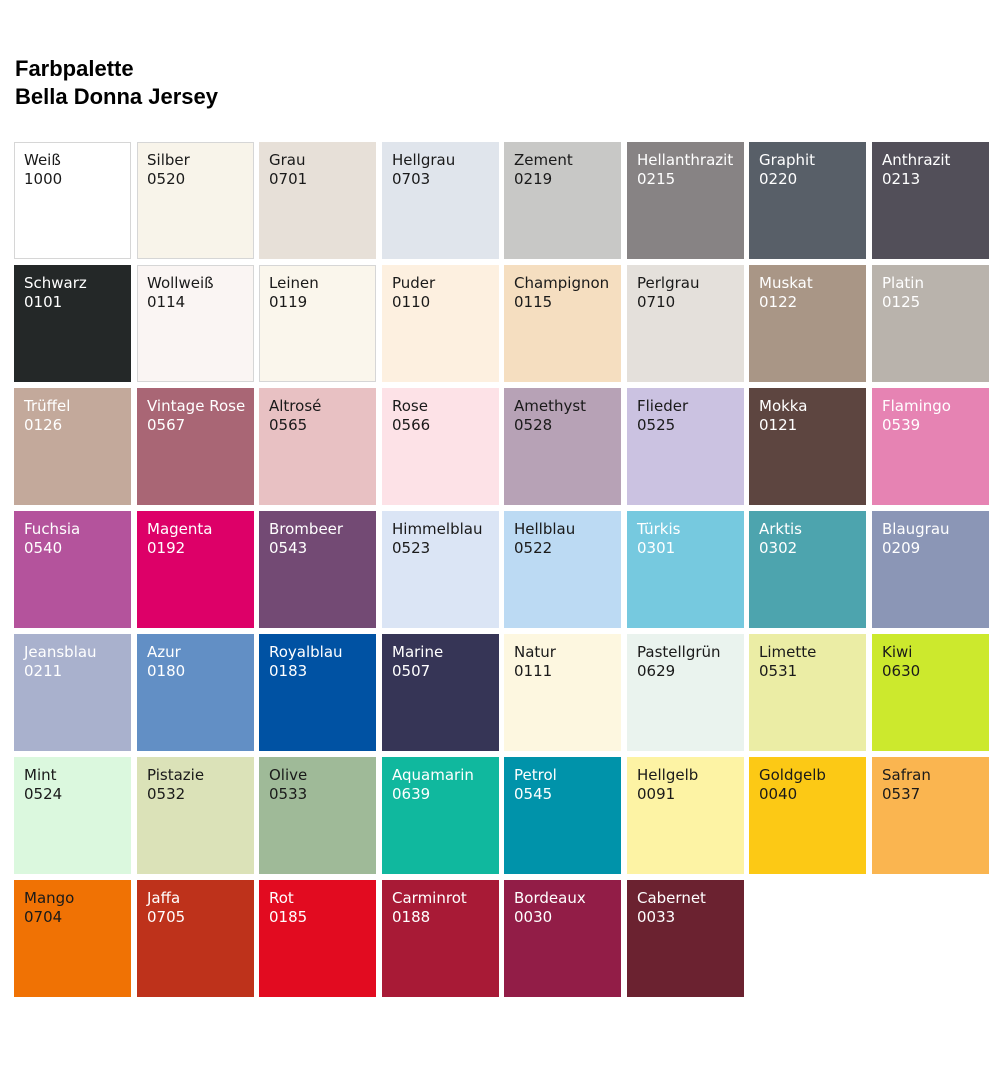 This screenshot has width=1000, height=1082. What do you see at coordinates (195, 200) in the screenshot?
I see `color-swatch: Silber 0520` at bounding box center [195, 200].